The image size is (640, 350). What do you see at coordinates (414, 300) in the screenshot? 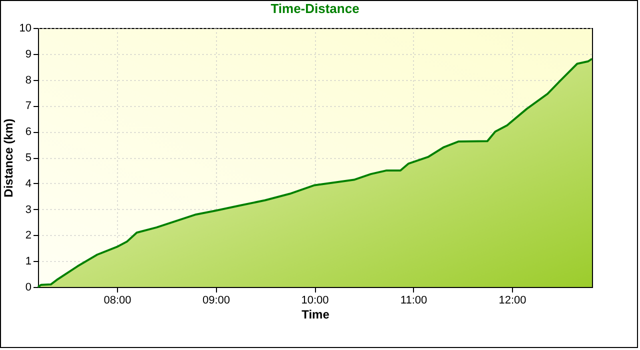
I see `x-tick-label: 11:00` at bounding box center [414, 300].